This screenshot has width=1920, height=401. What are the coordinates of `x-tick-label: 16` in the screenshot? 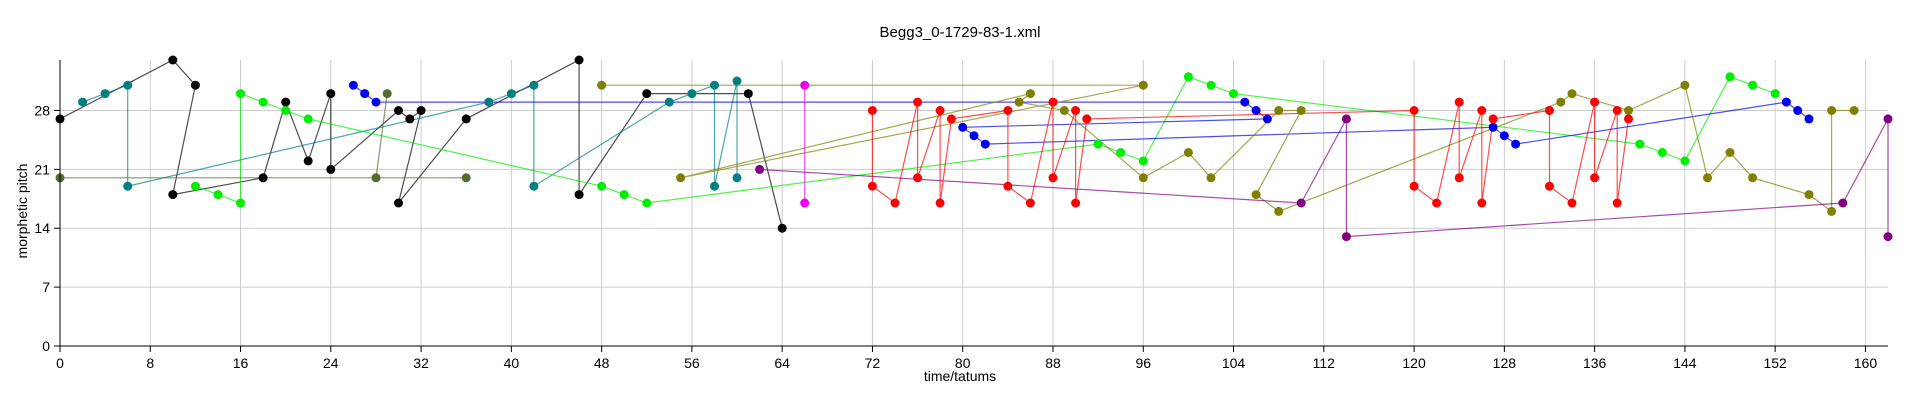 It's located at (241, 363).